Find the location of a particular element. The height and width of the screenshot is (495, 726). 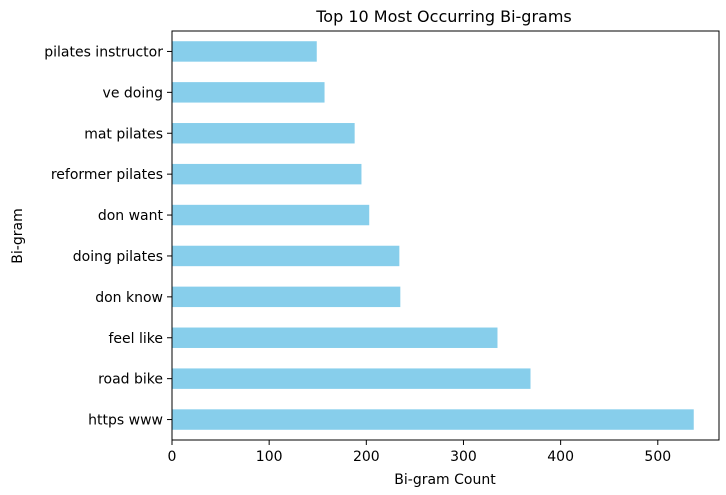

x-tick-label: 200 is located at coordinates (366, 457).